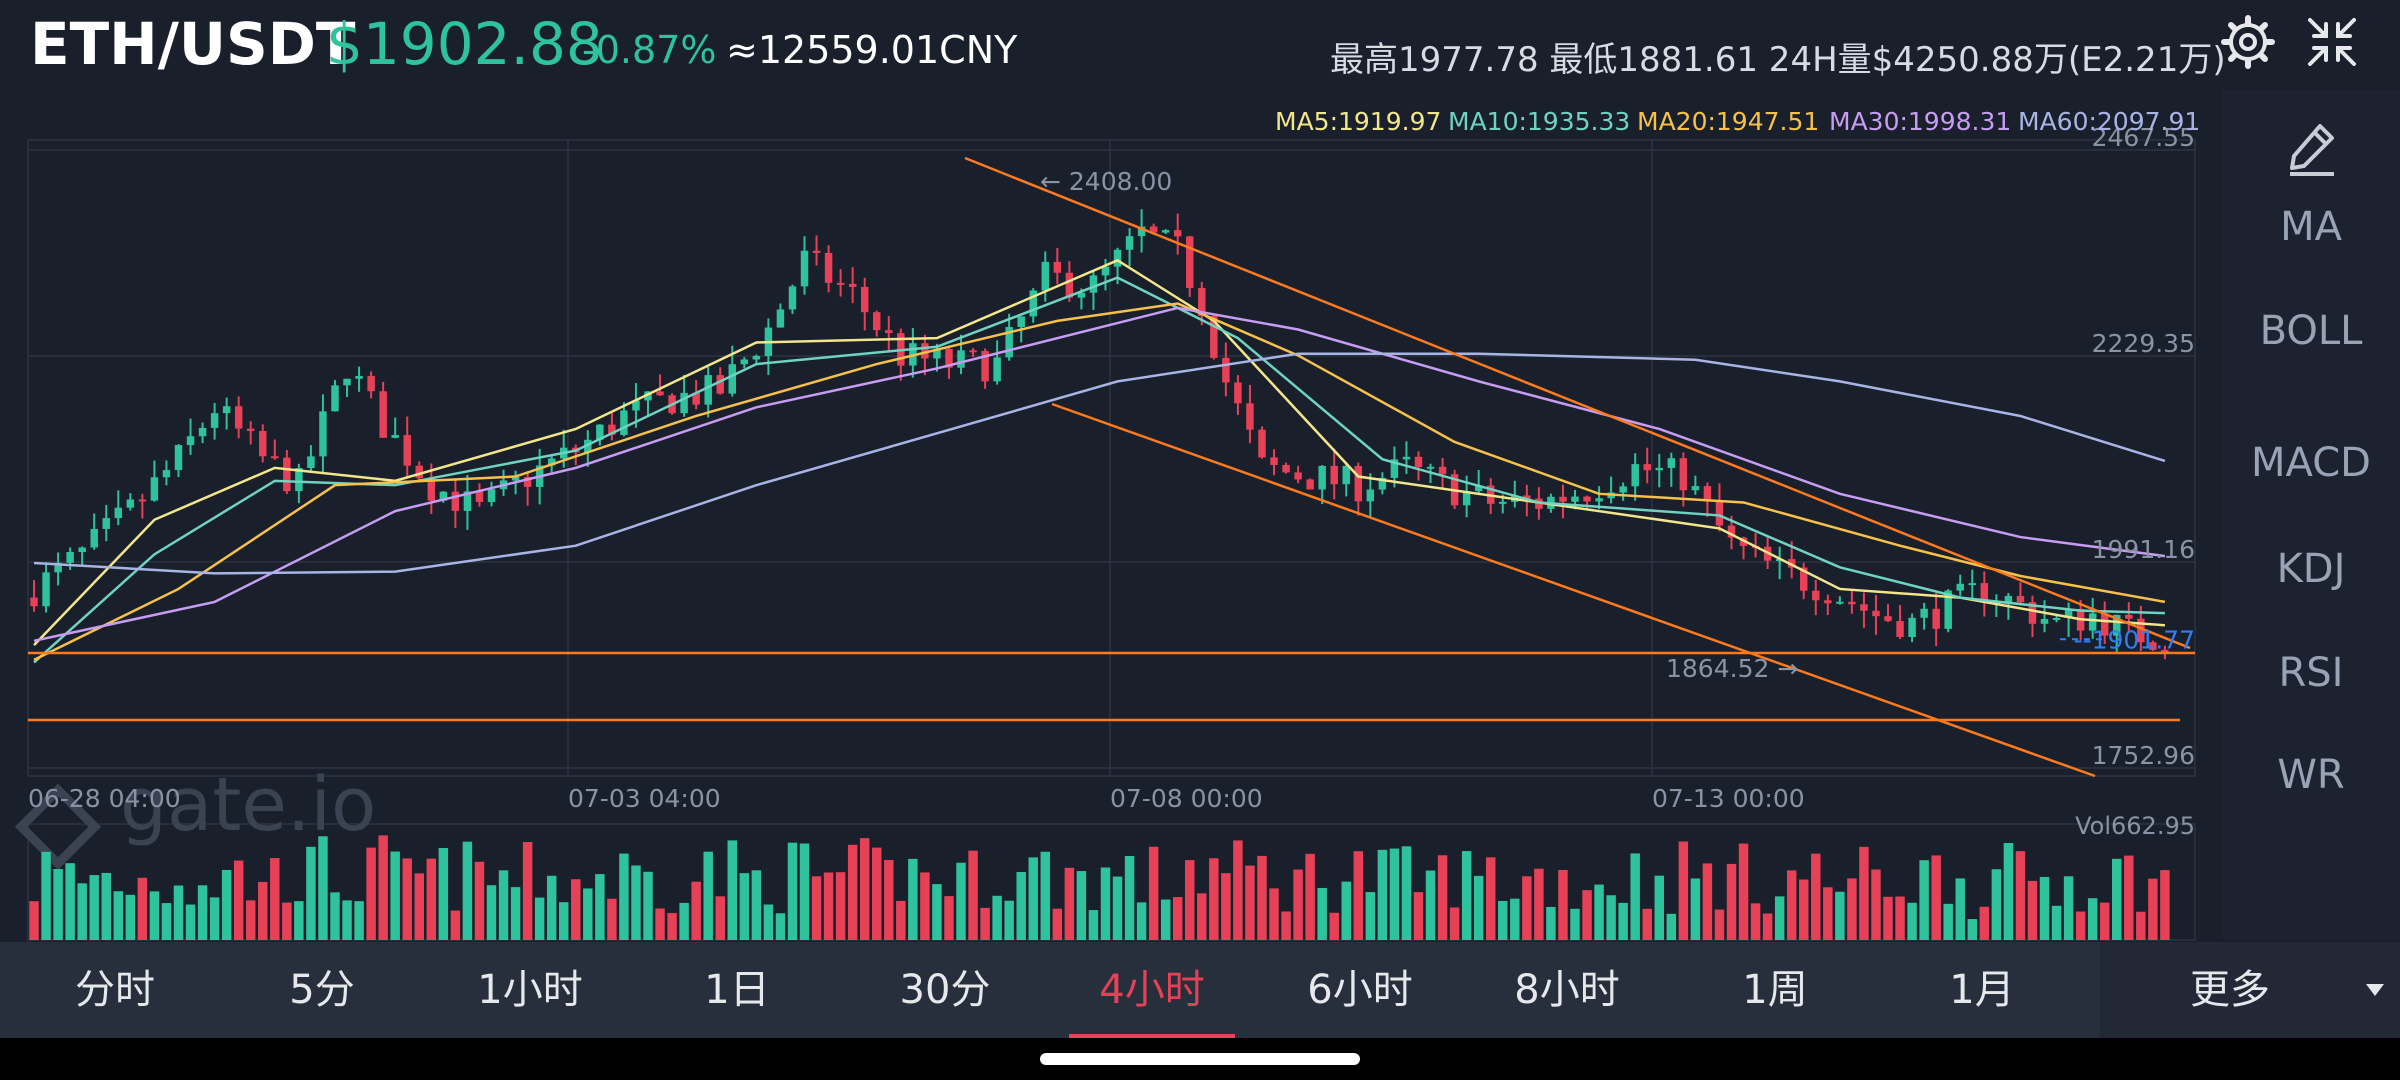 This screenshot has height=1080, width=2400. I want to click on tab-8hour: 8小时, so click(1567, 990).